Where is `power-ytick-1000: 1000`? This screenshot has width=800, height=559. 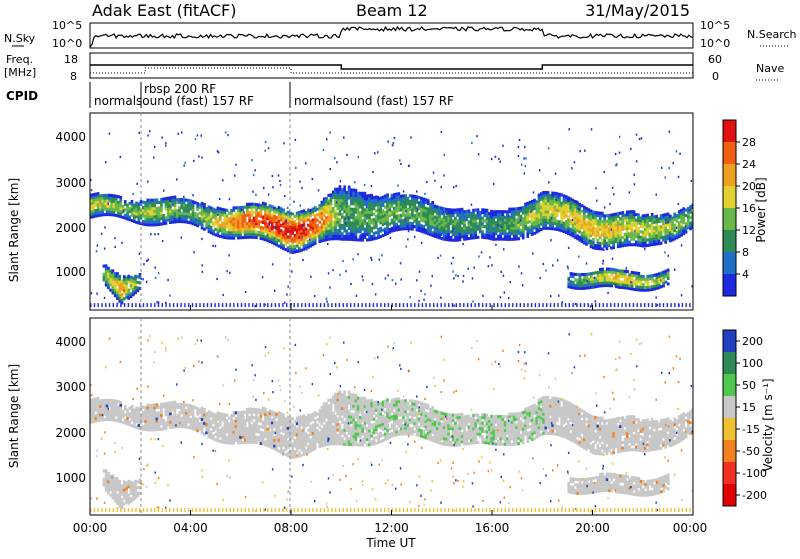 power-ytick-1000: 1000 is located at coordinates (70, 272).